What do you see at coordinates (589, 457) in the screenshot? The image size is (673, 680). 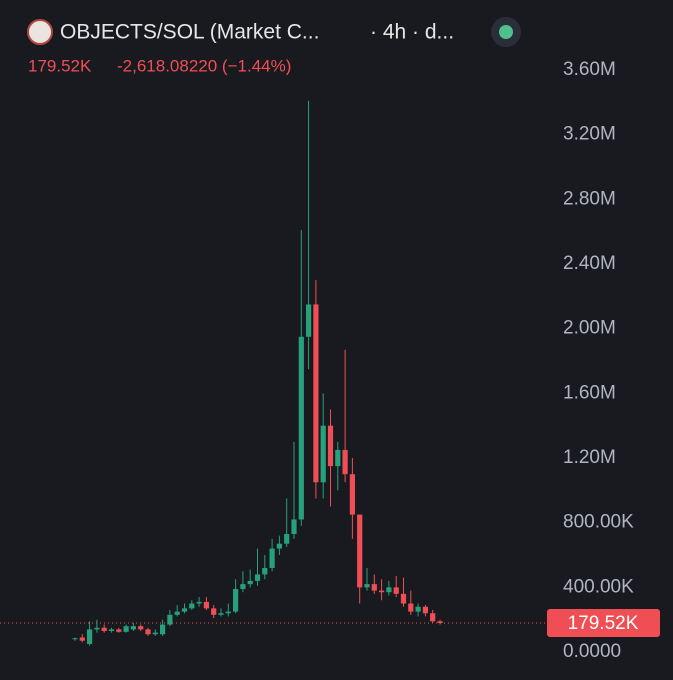 I see `y-tick-label: 1.20M` at bounding box center [589, 457].